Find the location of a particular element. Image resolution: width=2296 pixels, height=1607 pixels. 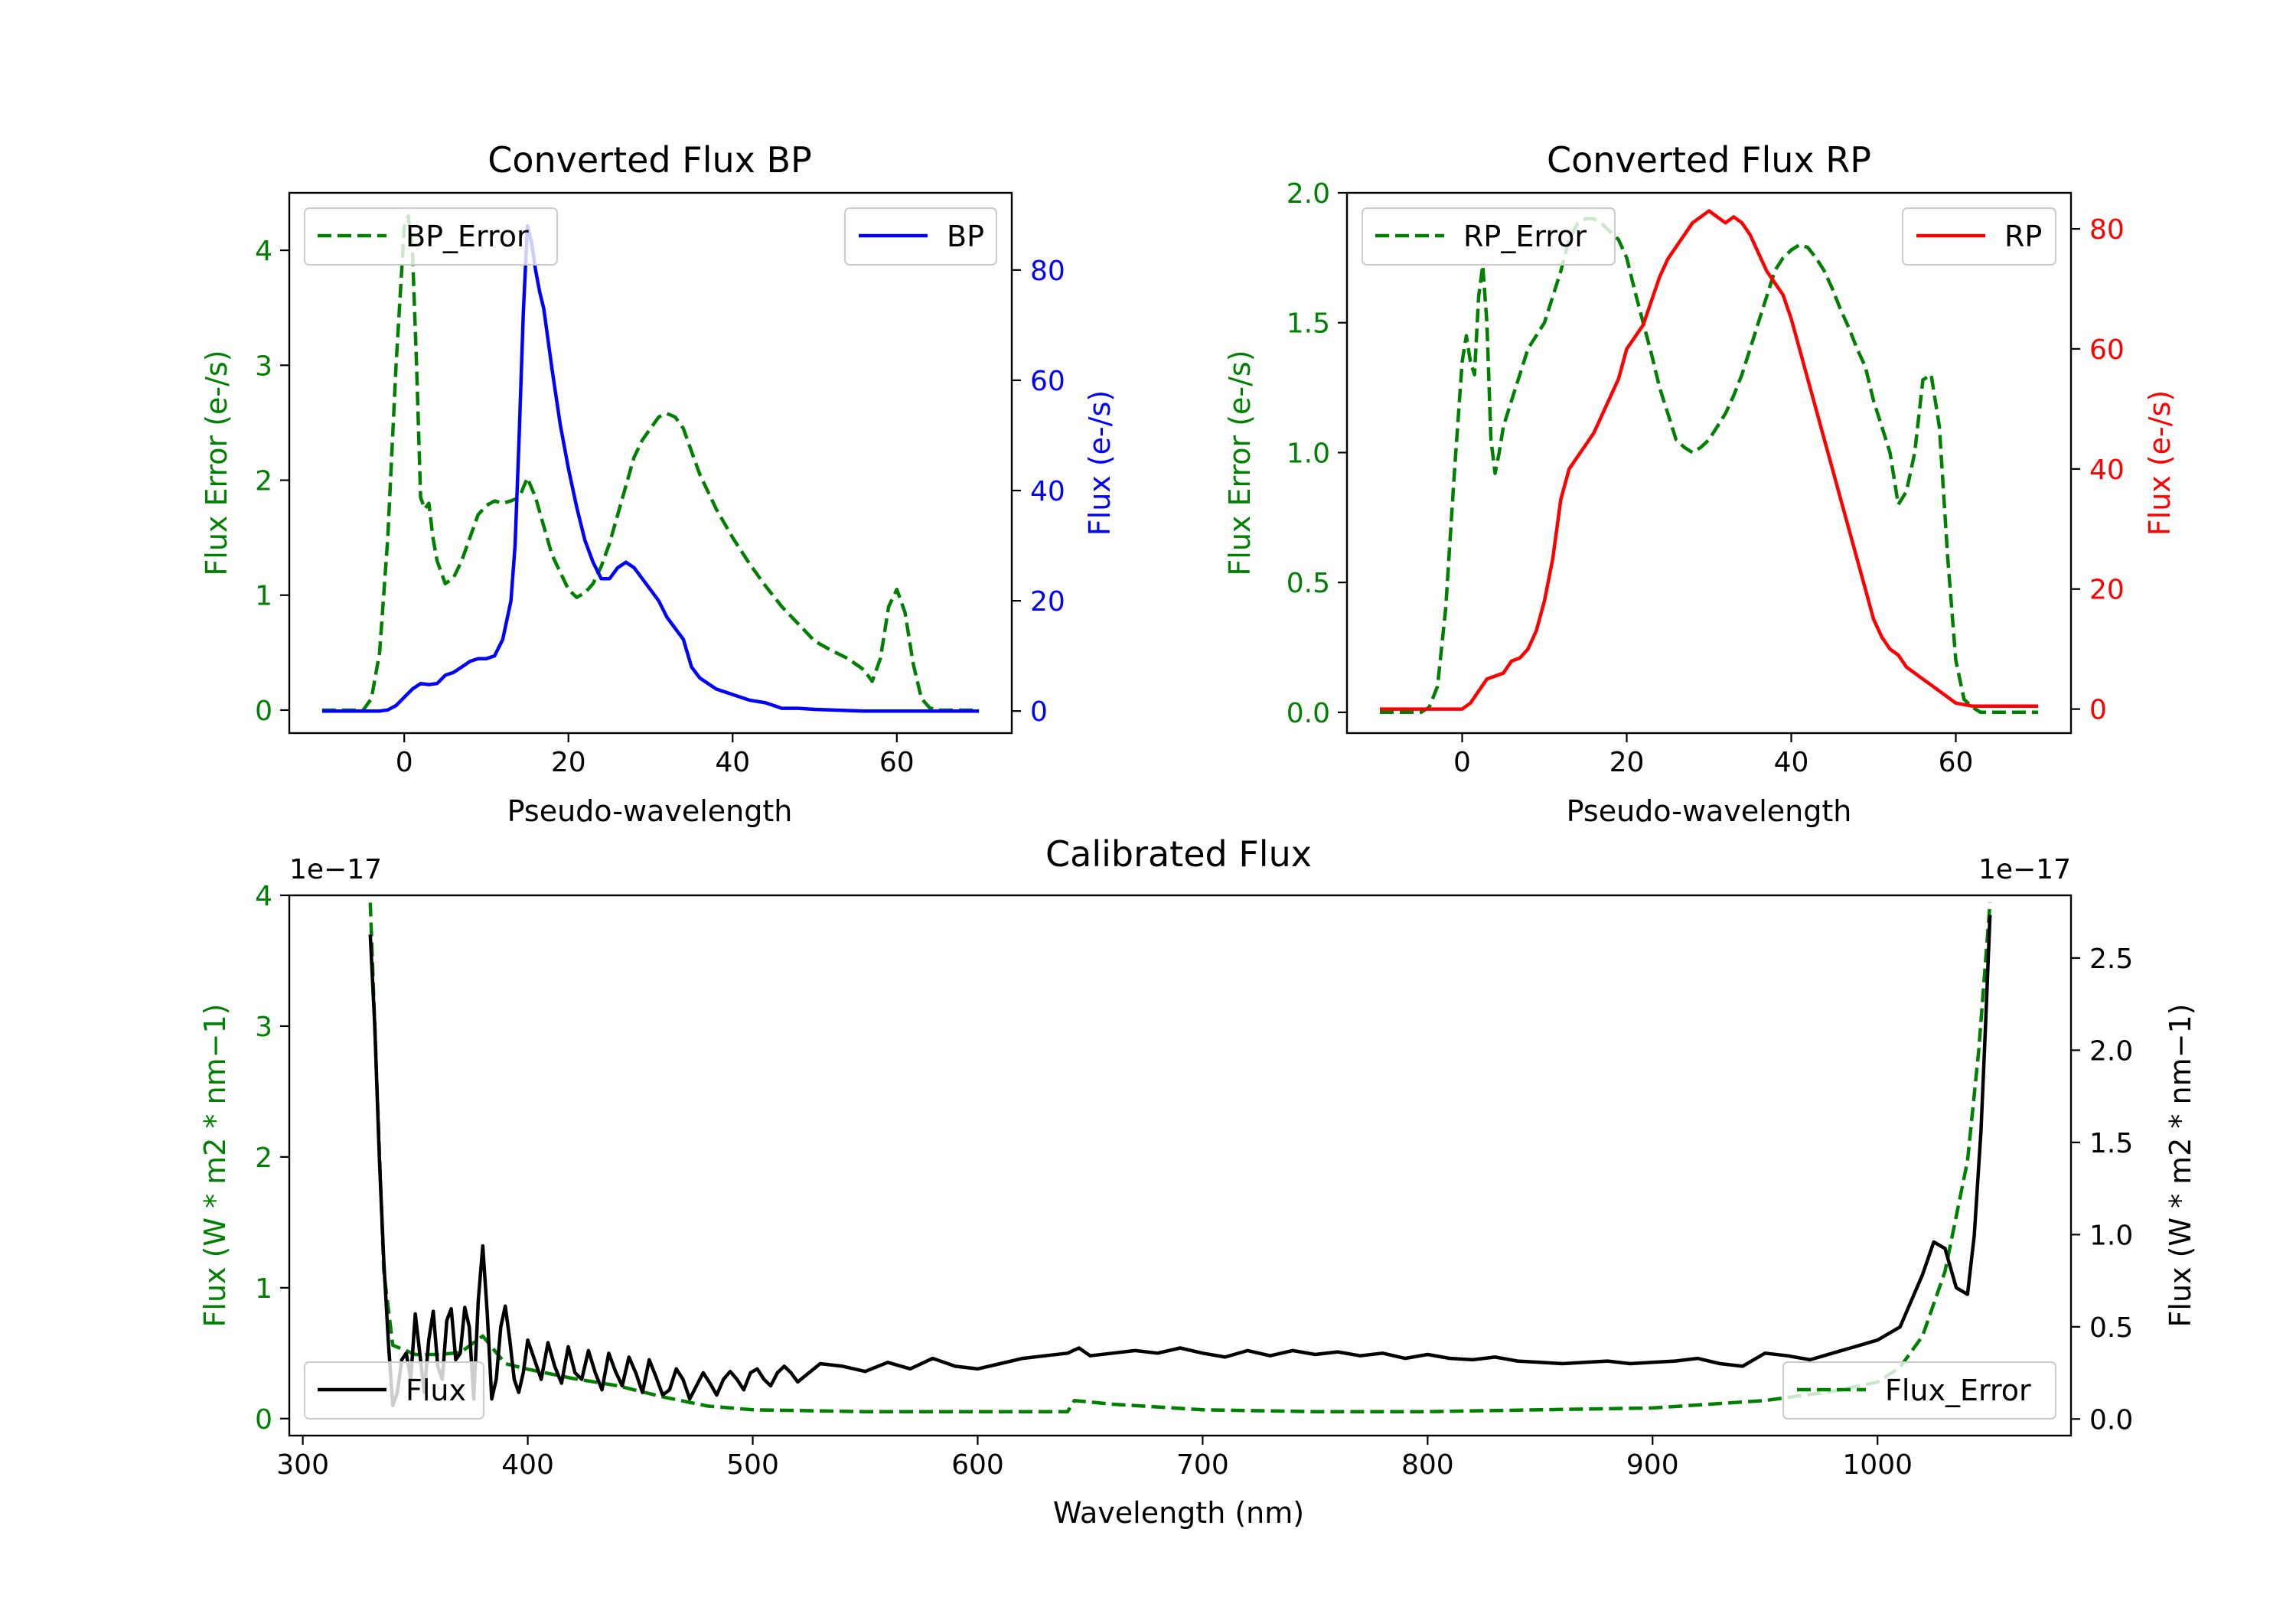

rp-right-ticks: 0 20 40 60 80 is located at coordinates (2098, 470).